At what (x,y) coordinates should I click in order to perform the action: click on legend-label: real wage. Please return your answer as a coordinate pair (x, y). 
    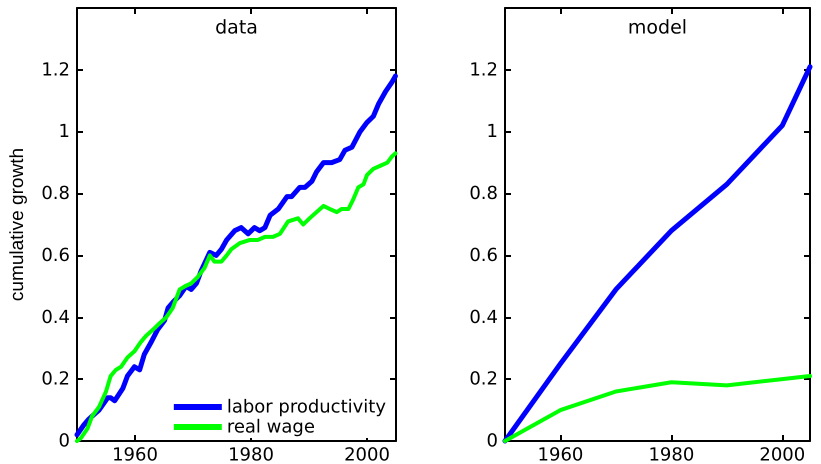
    Looking at the image, I should click on (270, 427).